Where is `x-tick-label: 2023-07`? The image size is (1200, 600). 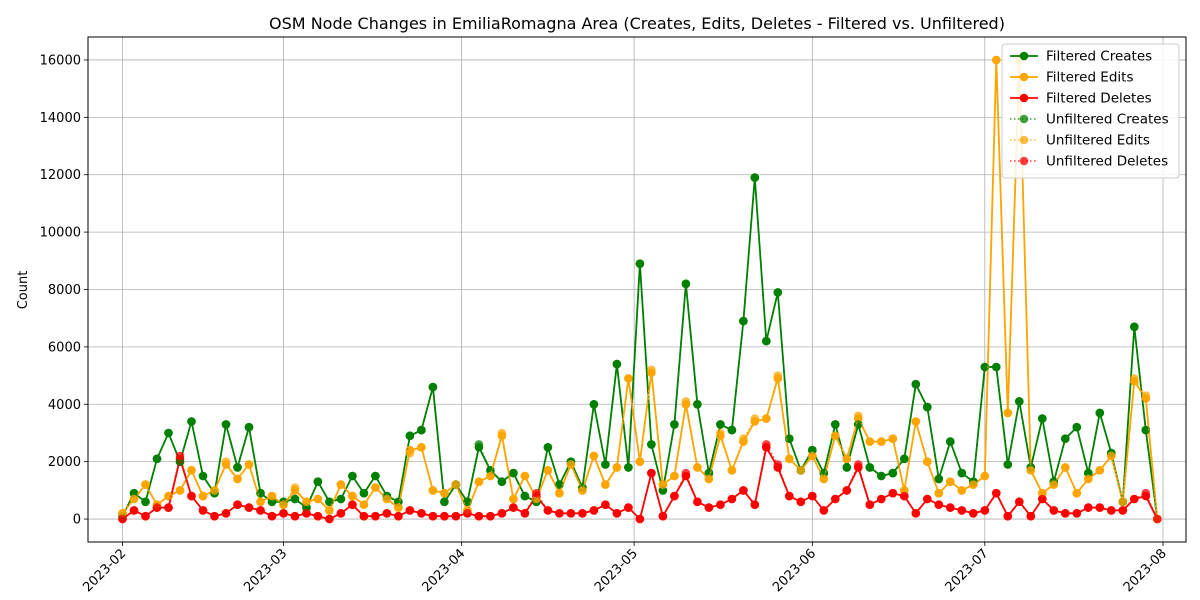 x-tick-label: 2023-07 is located at coordinates (967, 570).